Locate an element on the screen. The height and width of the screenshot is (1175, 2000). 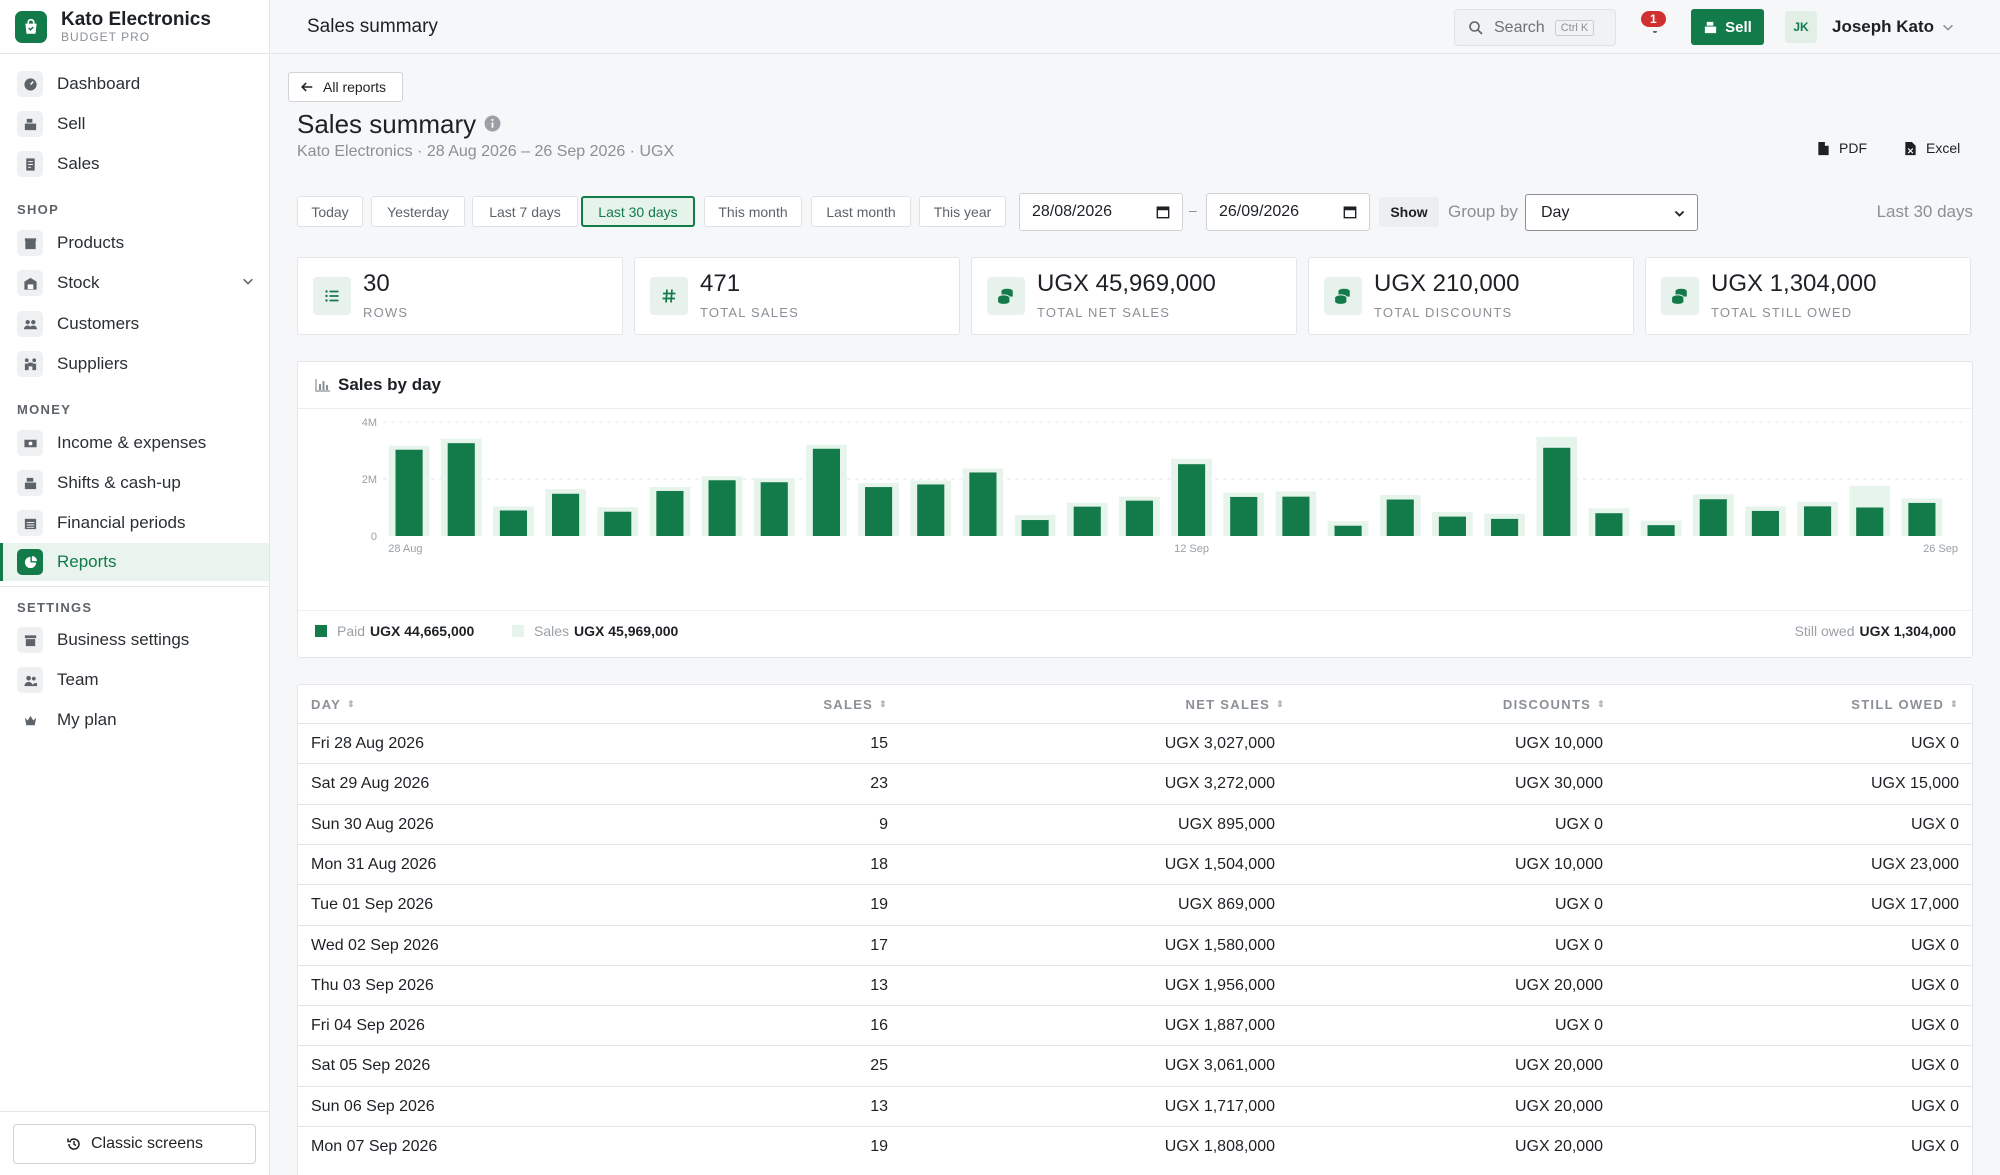
sell-button: Sell is located at coordinates (1727, 27).